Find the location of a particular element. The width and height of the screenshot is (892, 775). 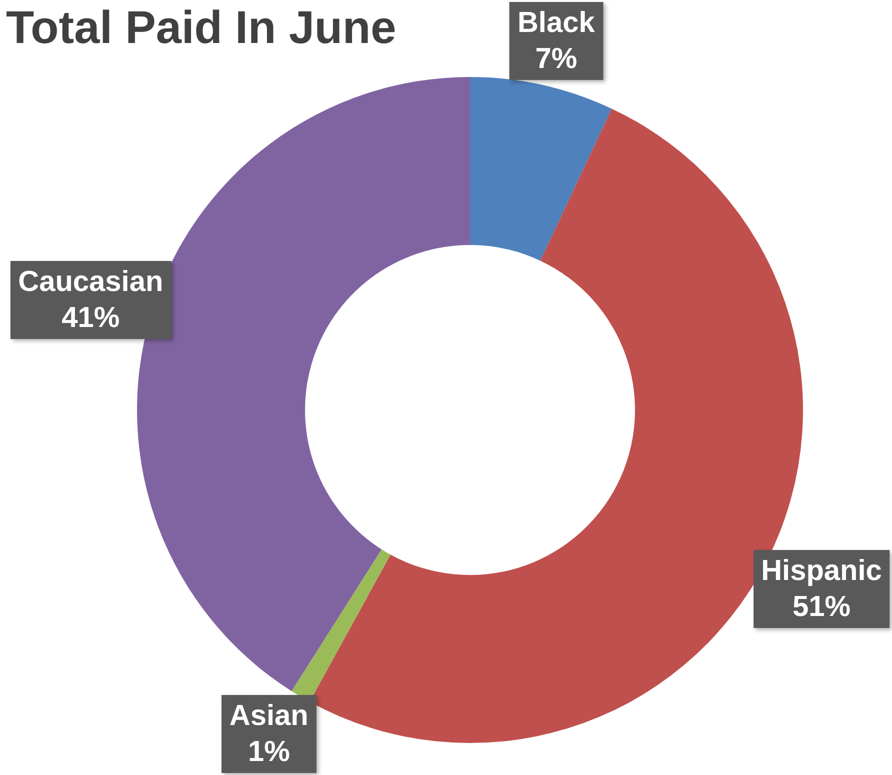

data-label: 41% is located at coordinates (91, 318).